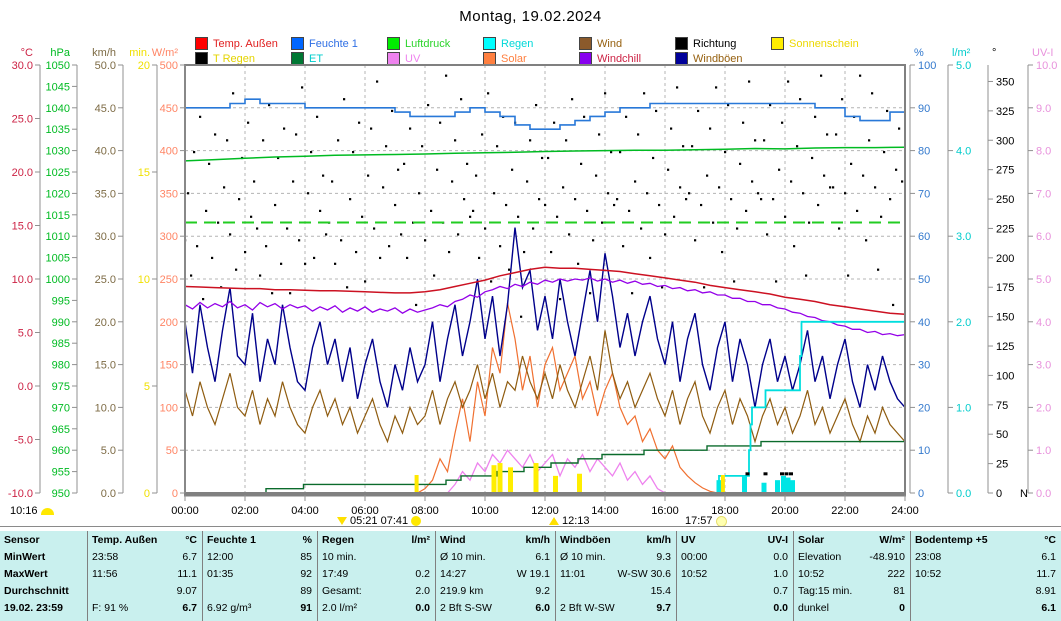  Describe the element at coordinates (583, 557) in the screenshot. I see `table-cell: Ø 10 min.` at that location.